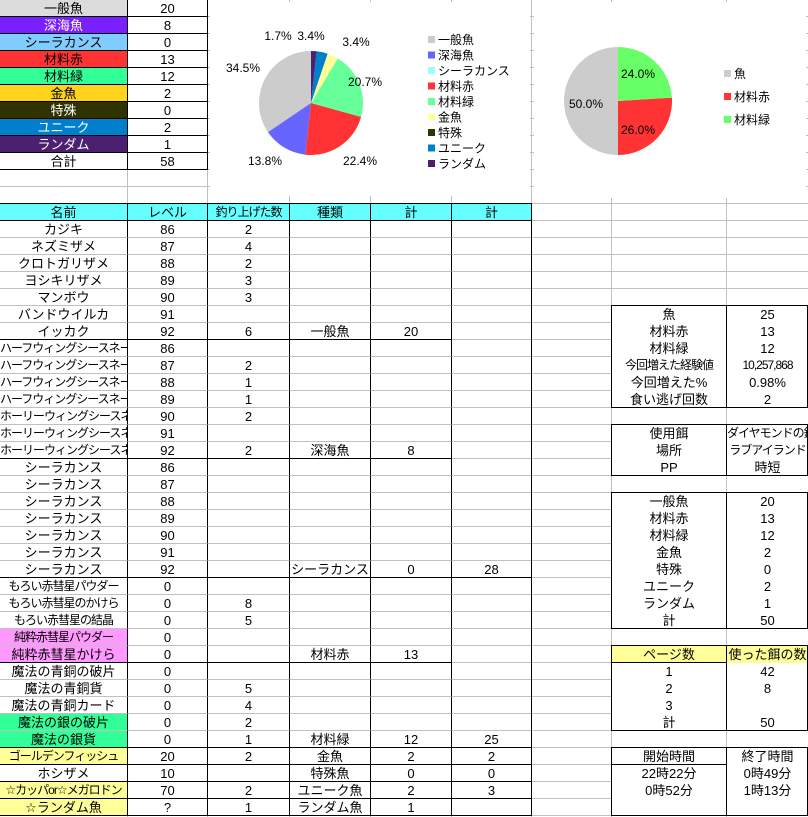 The width and height of the screenshot is (808, 817). Describe the element at coordinates (767, 654) in the screenshot. I see `stats-header: 使った餌の数` at that location.